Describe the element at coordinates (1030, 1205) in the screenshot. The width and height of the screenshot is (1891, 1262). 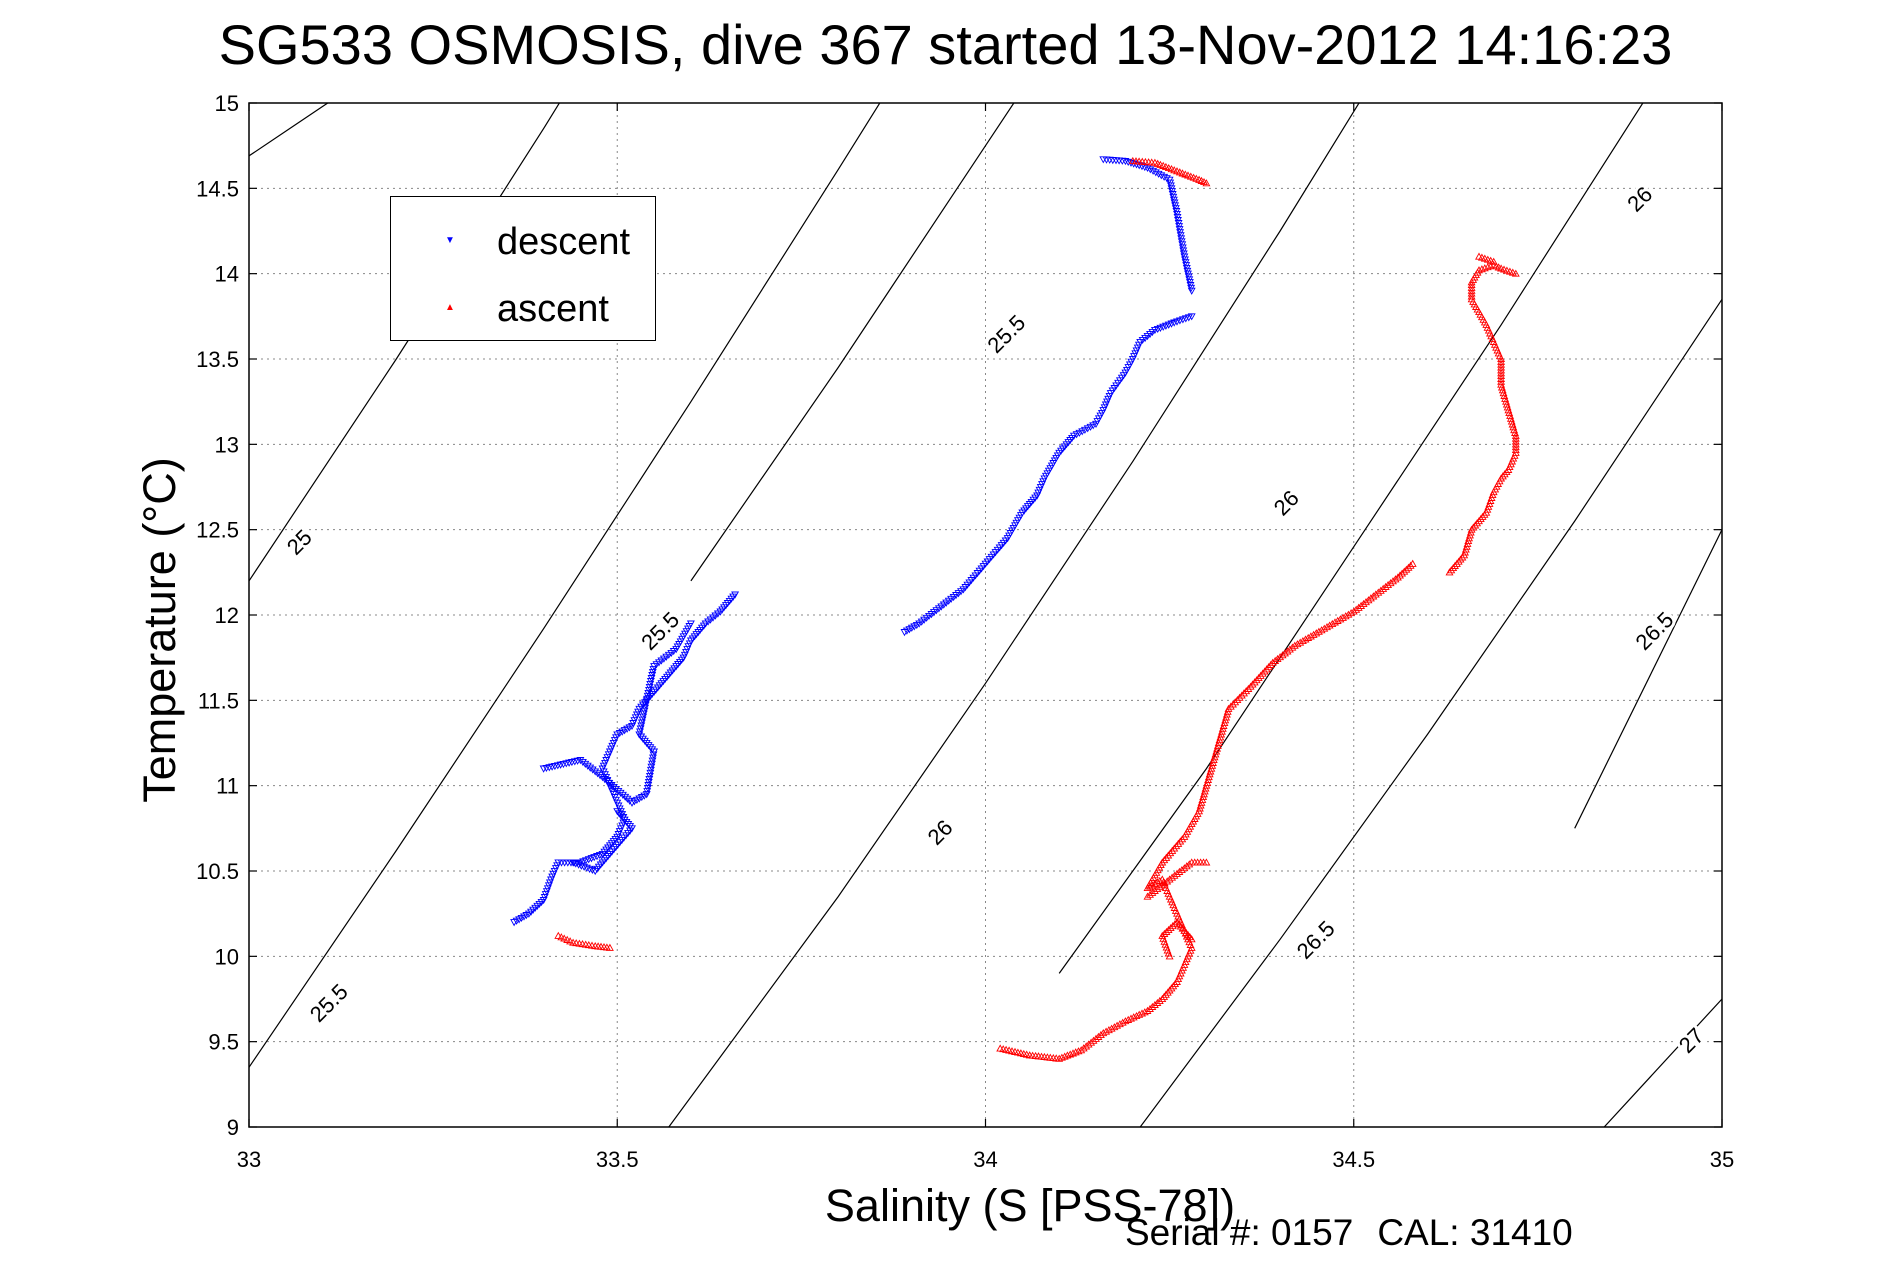
I see `x-axis-label: Salinity (S [PSS-78])` at that location.